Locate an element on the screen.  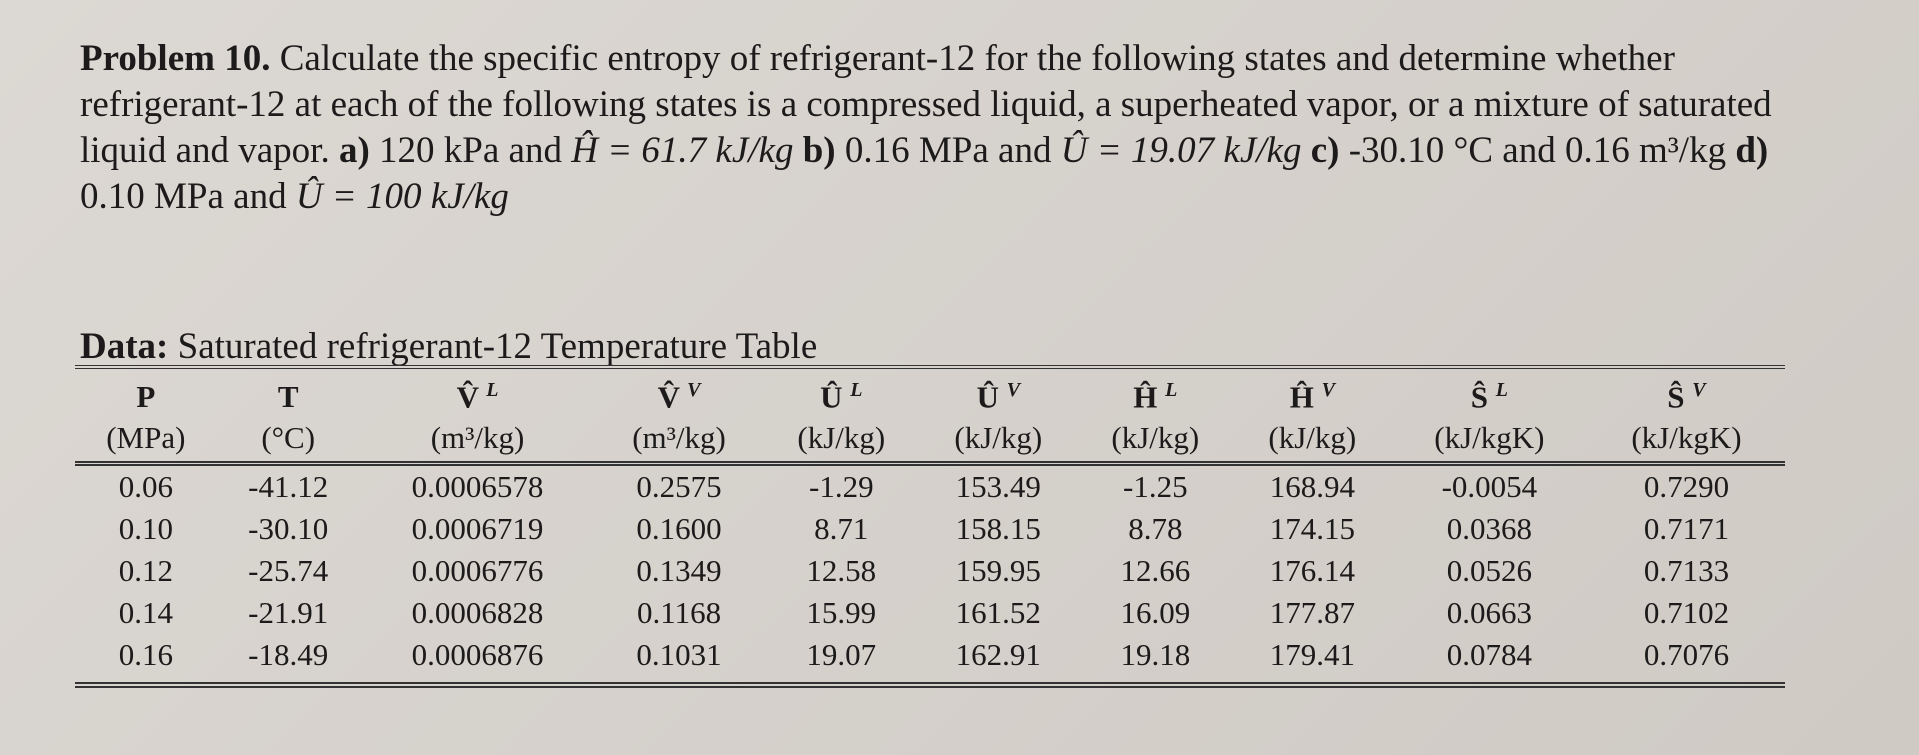
table-cell: 159.95 is located at coordinates (998, 570).